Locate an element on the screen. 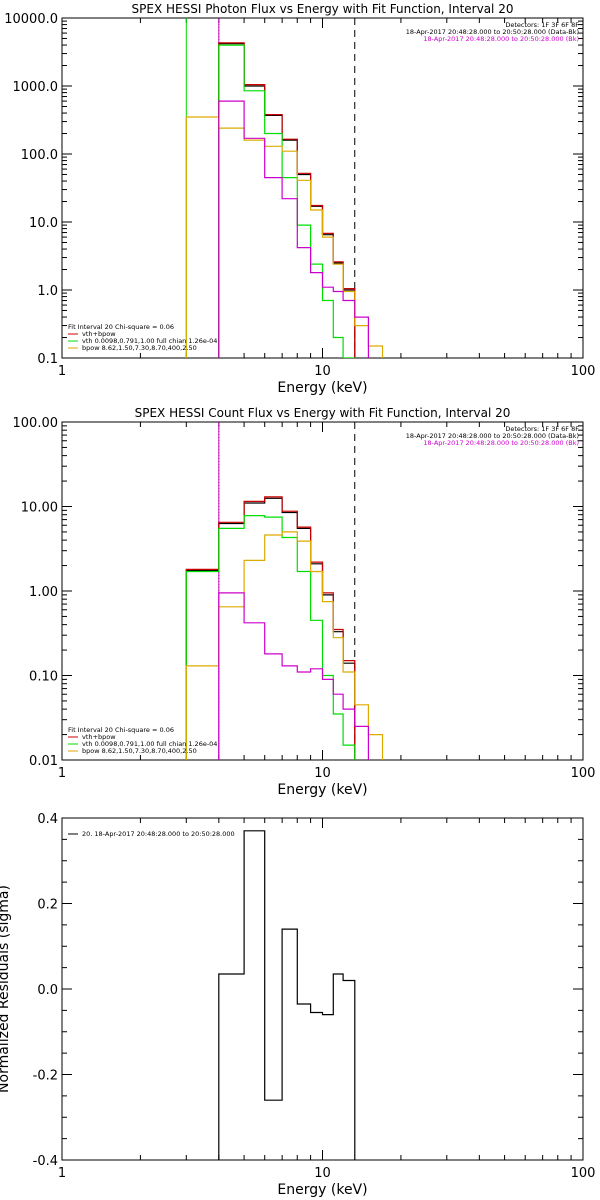  y-tick-label: -0.4 is located at coordinates (45, 1161).